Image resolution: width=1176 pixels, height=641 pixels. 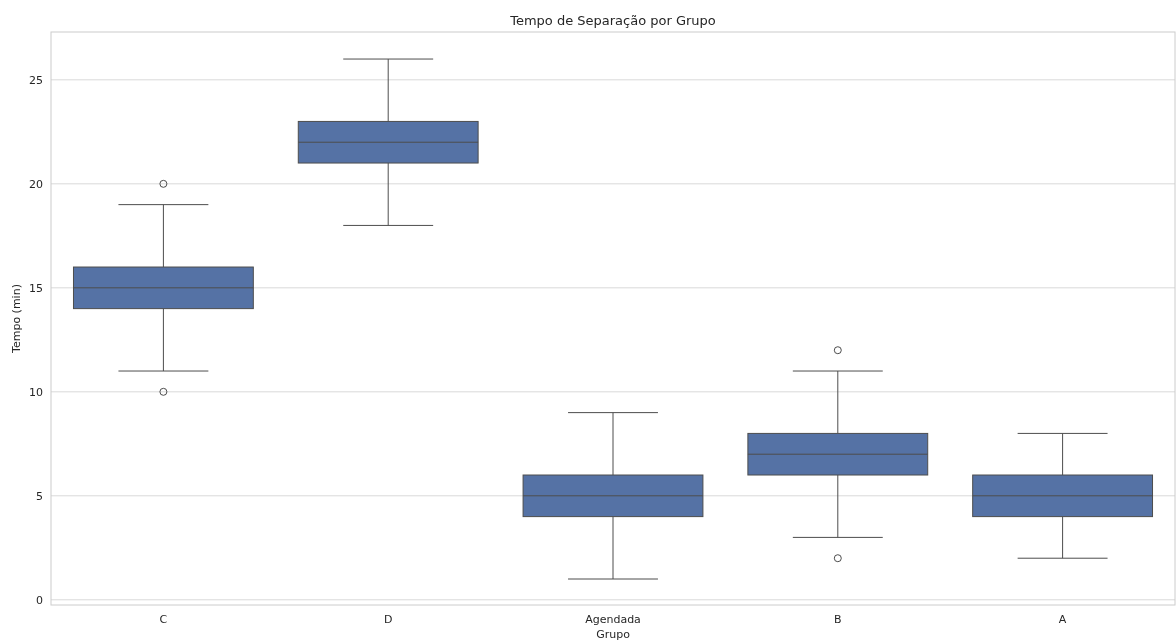 What do you see at coordinates (36, 288) in the screenshot?
I see `y-tick-label: 15` at bounding box center [36, 288].